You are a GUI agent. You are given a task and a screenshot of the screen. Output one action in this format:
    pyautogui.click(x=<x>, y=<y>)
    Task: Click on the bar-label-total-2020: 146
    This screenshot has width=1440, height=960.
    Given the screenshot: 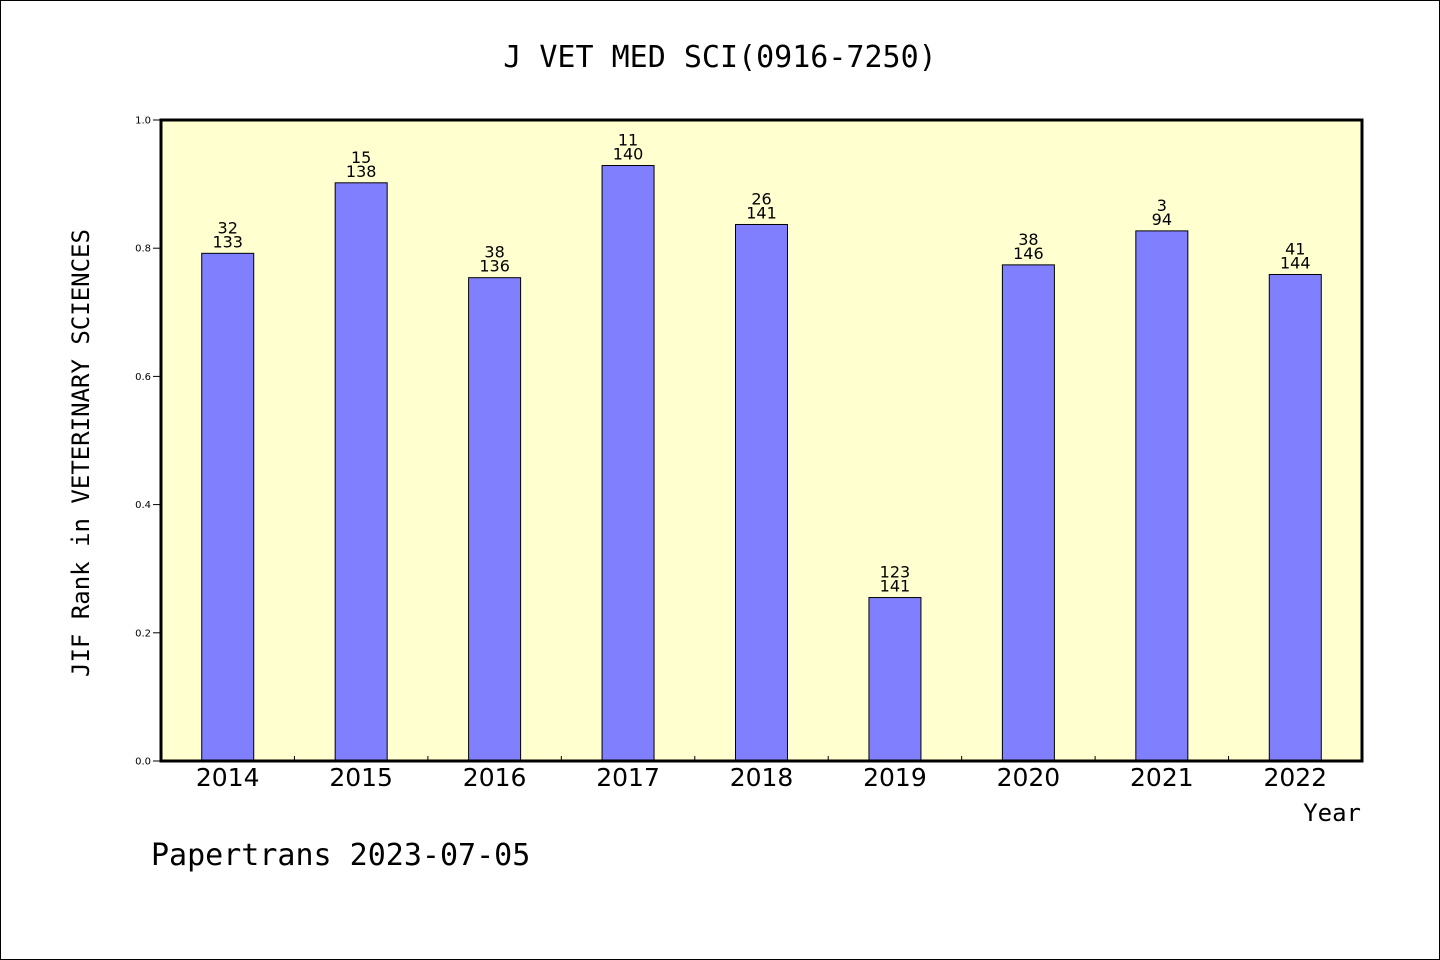 What is the action you would take?
    pyautogui.click(x=1028, y=253)
    